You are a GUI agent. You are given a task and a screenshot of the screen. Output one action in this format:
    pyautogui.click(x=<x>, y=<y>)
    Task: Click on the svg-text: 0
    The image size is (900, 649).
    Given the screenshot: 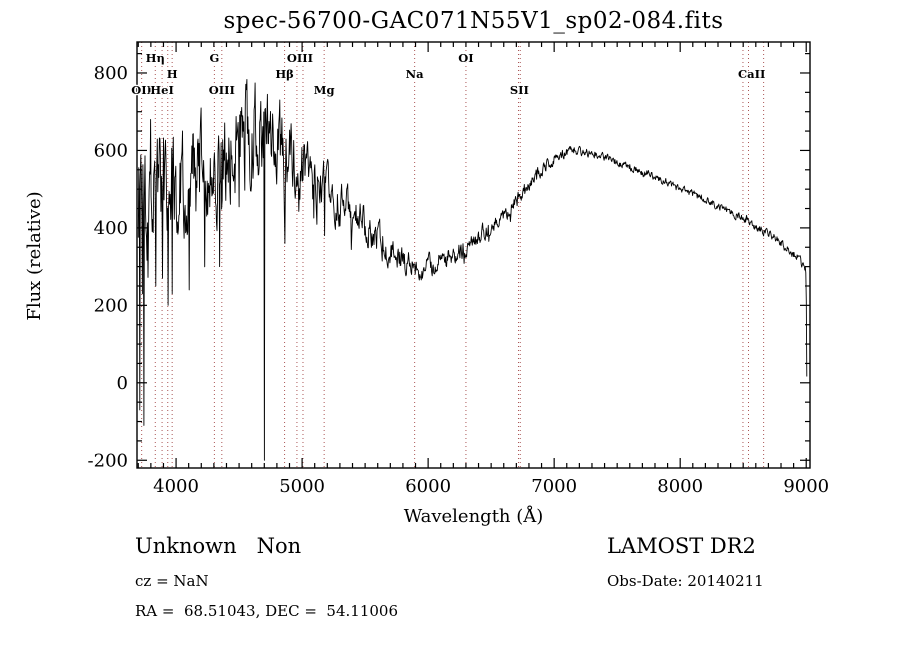 What is the action you would take?
    pyautogui.click(x=122, y=383)
    